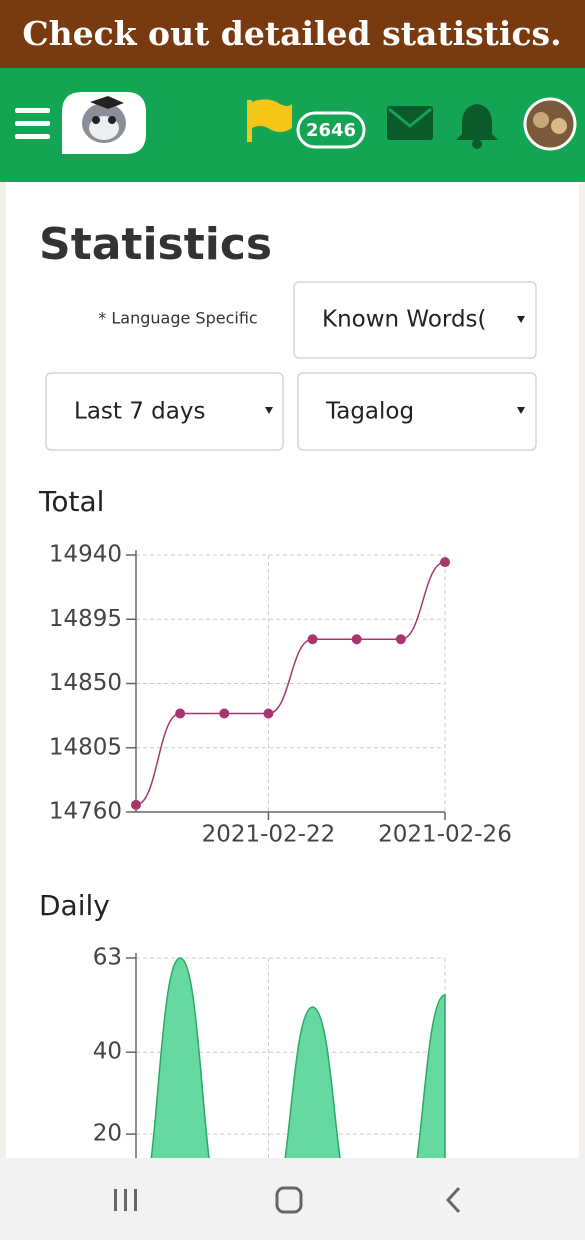 The image size is (585, 1244). I want to click on bell-icon, so click(477, 126).